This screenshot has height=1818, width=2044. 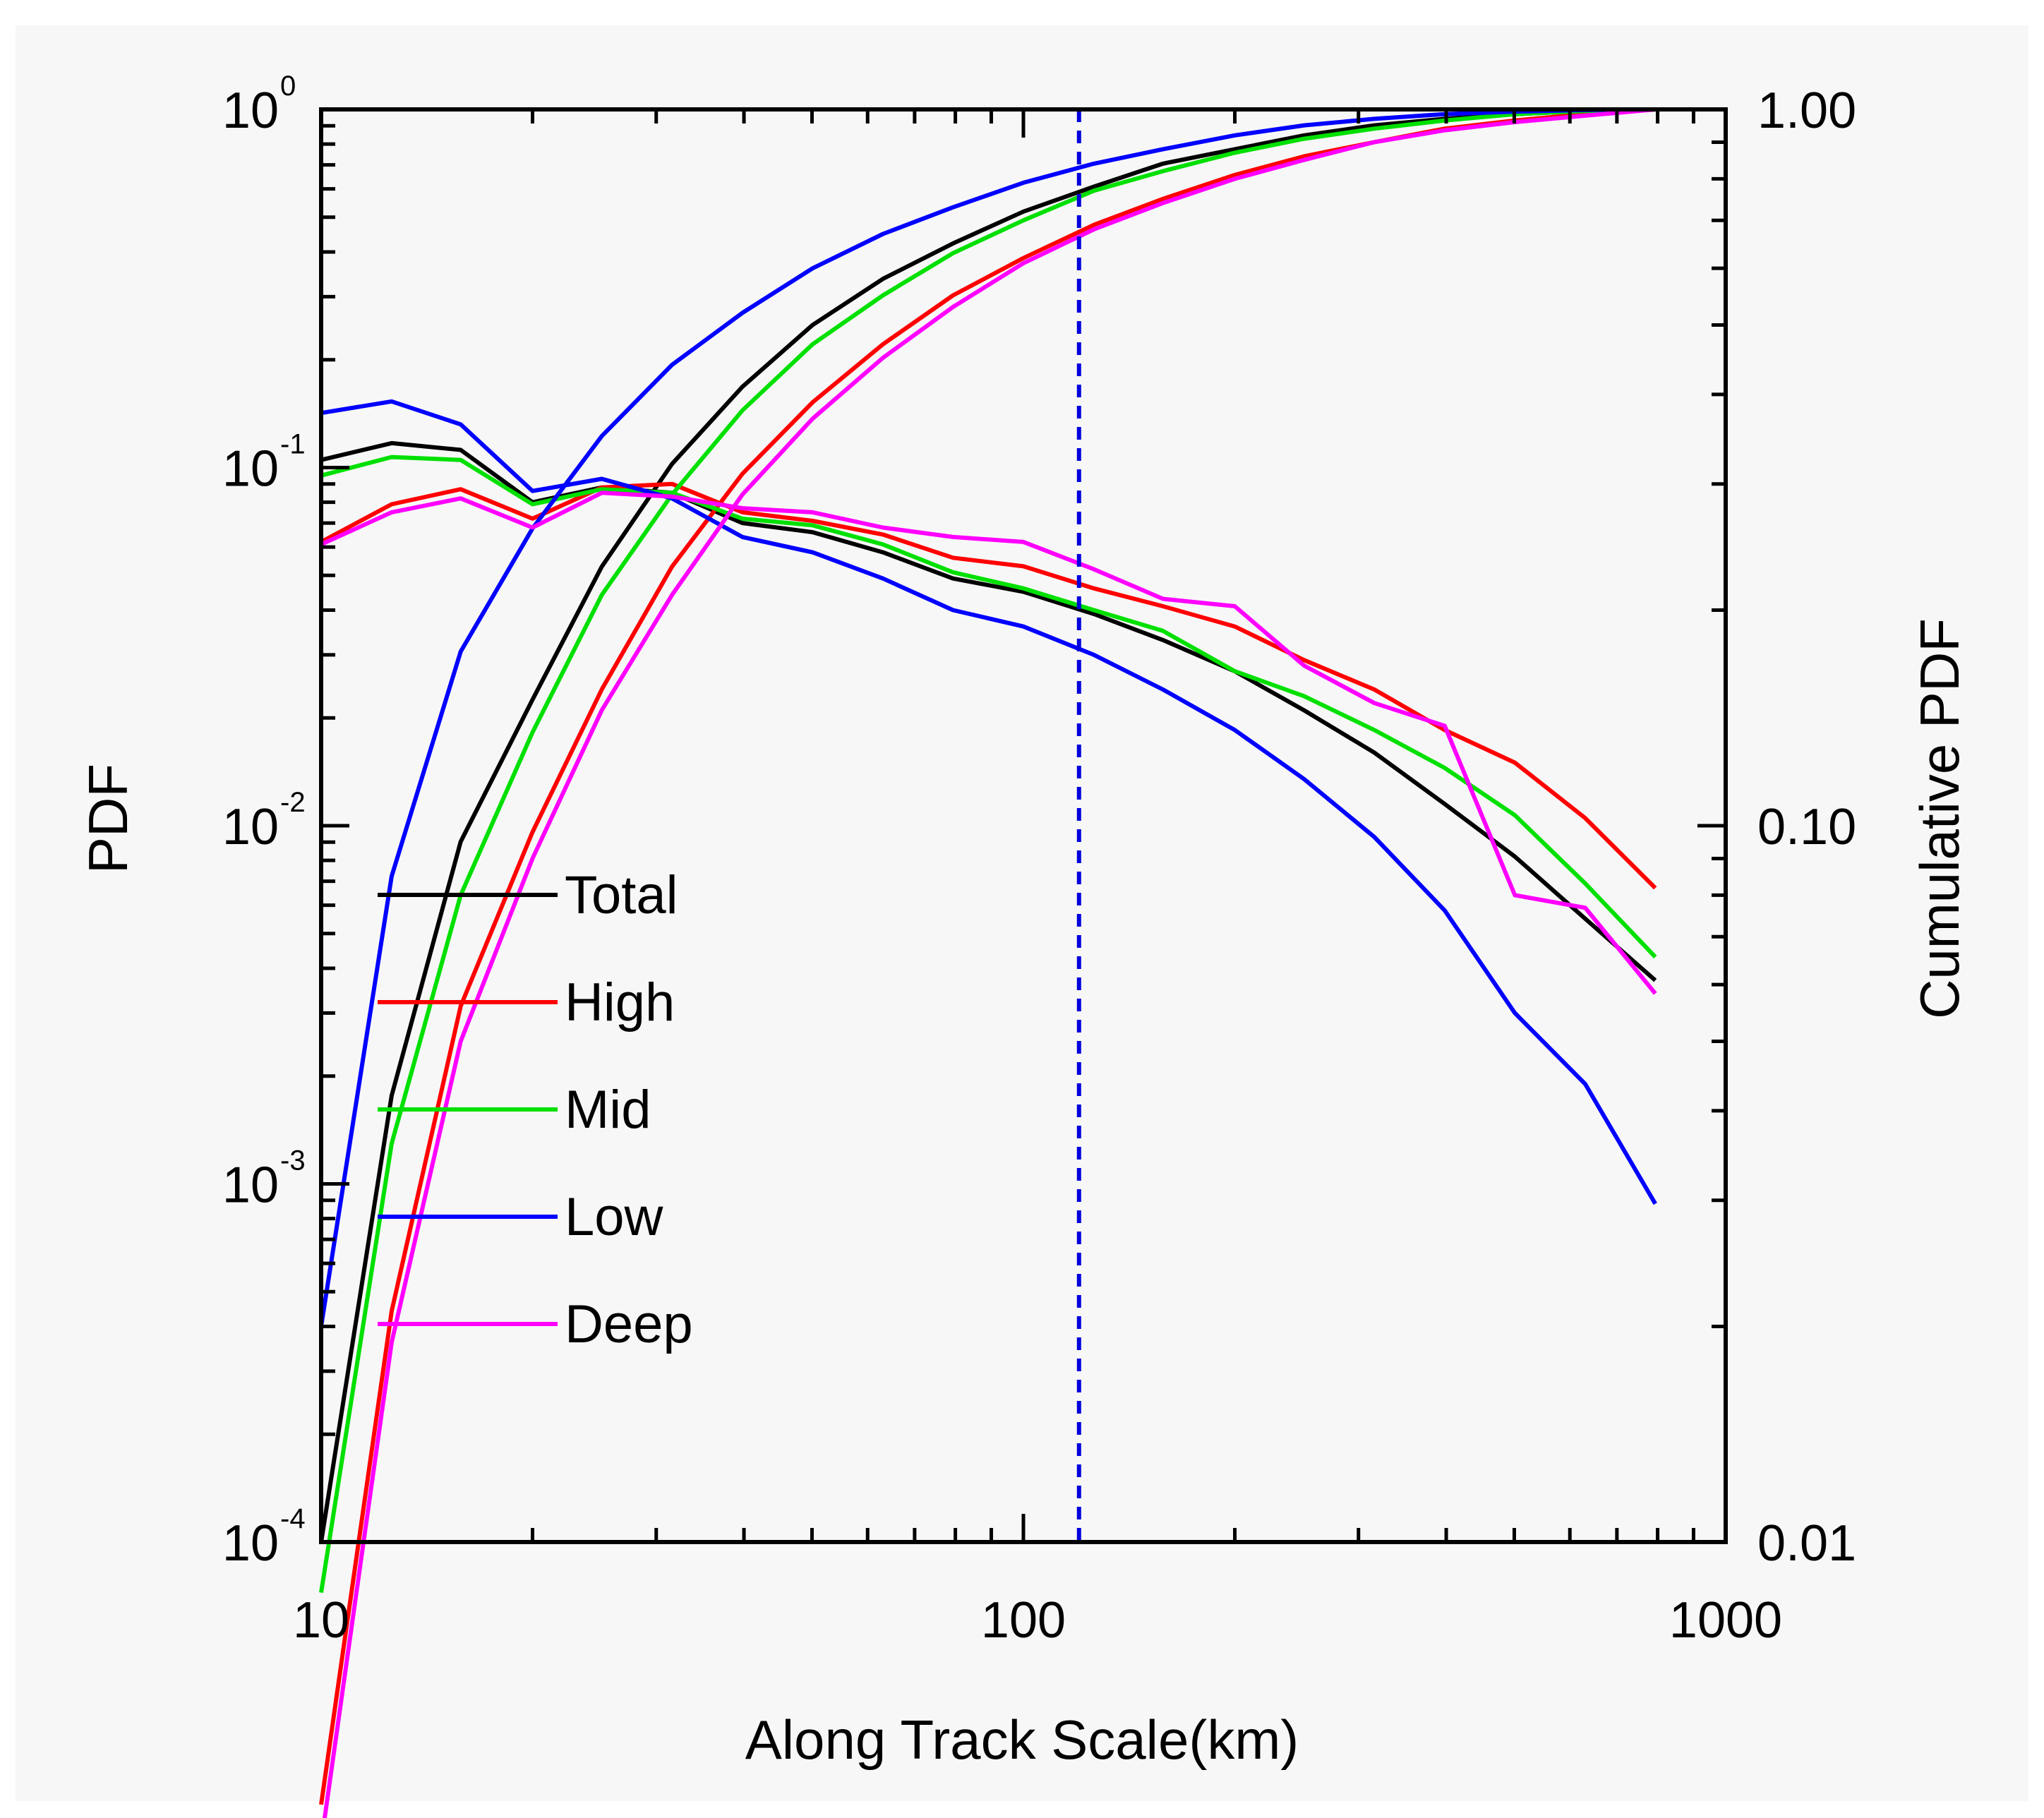 I want to click on y-tick-label: 10 0, so click(x=259, y=105).